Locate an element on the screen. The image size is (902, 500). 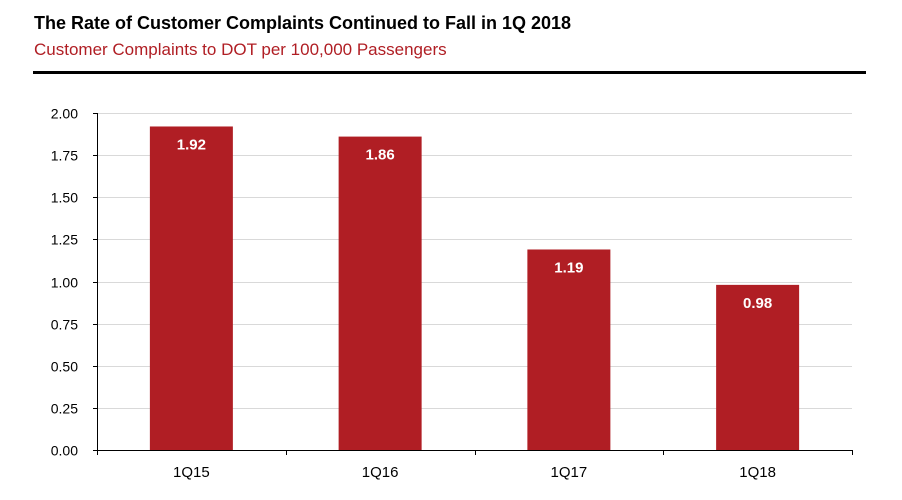
y-tick-label: 1.50 is located at coordinates (64, 198).